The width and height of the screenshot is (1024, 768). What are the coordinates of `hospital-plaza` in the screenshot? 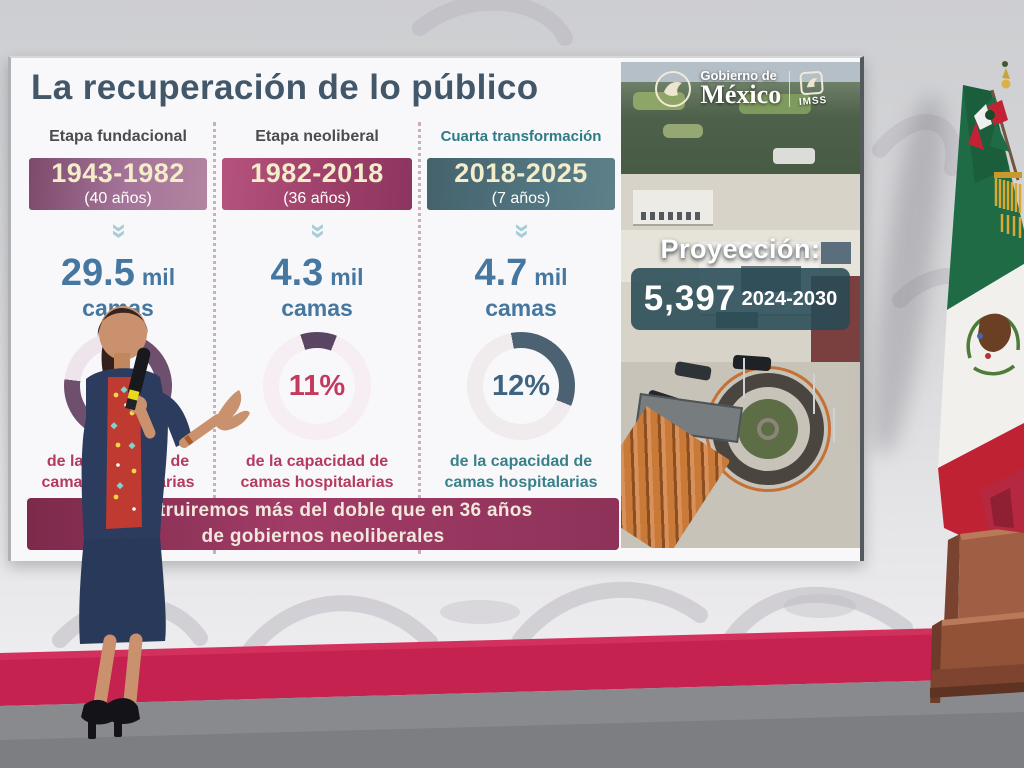 It's located at (740, 451).